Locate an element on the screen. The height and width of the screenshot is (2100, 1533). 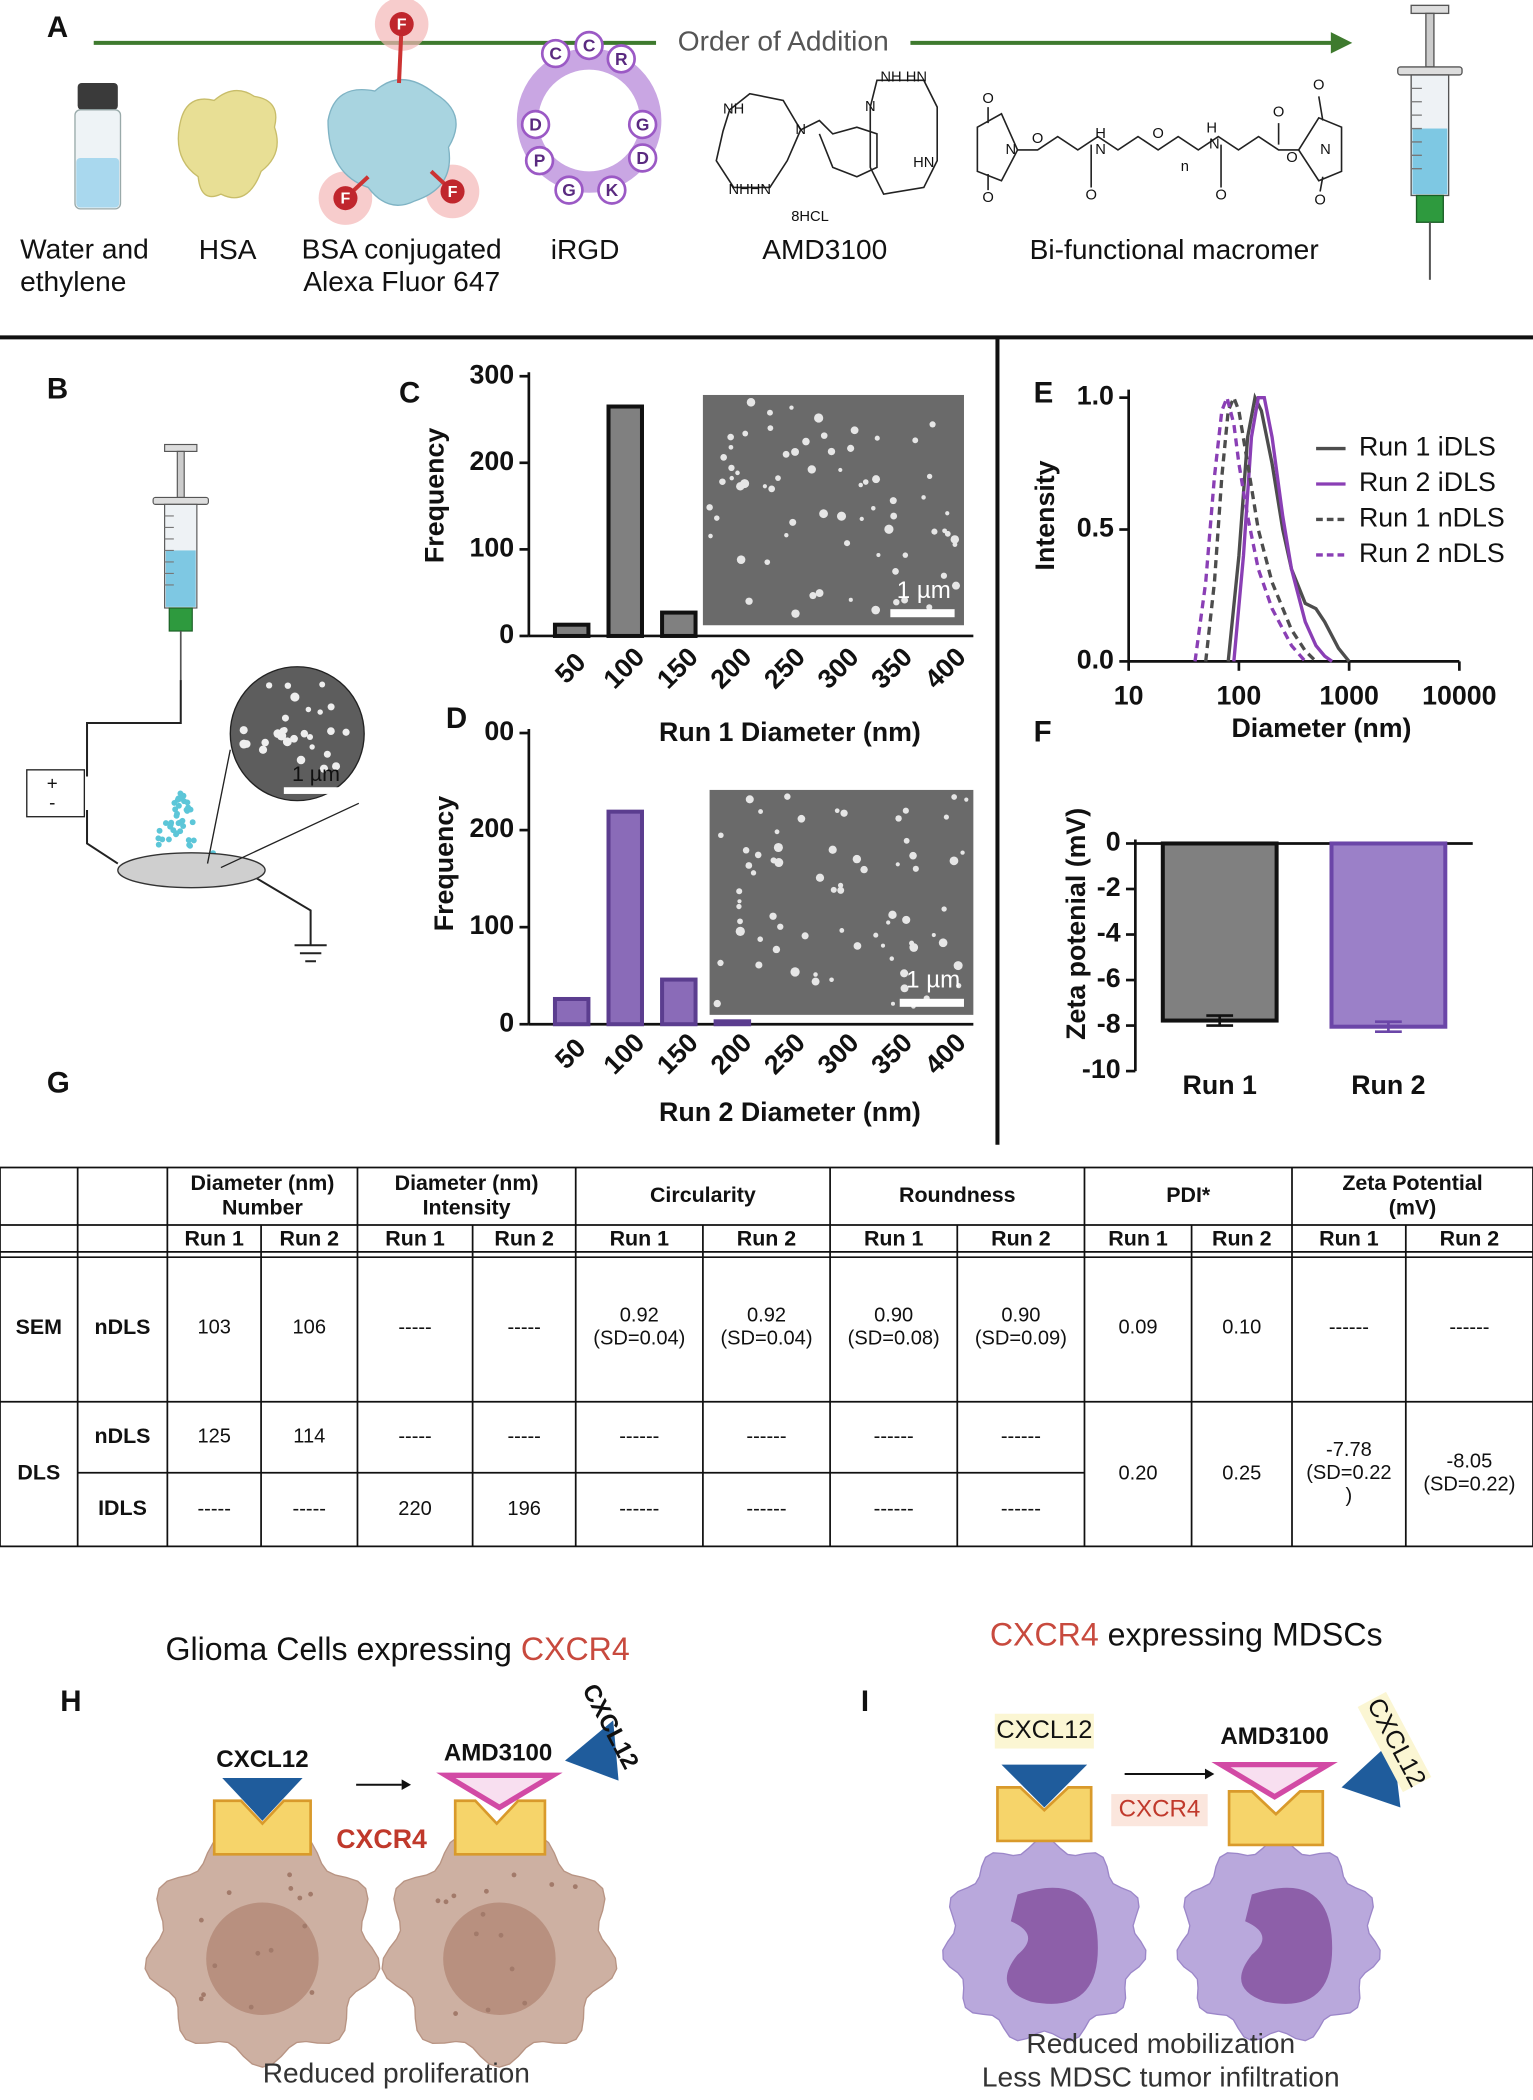
irgd-bead is located at coordinates (612, 190).